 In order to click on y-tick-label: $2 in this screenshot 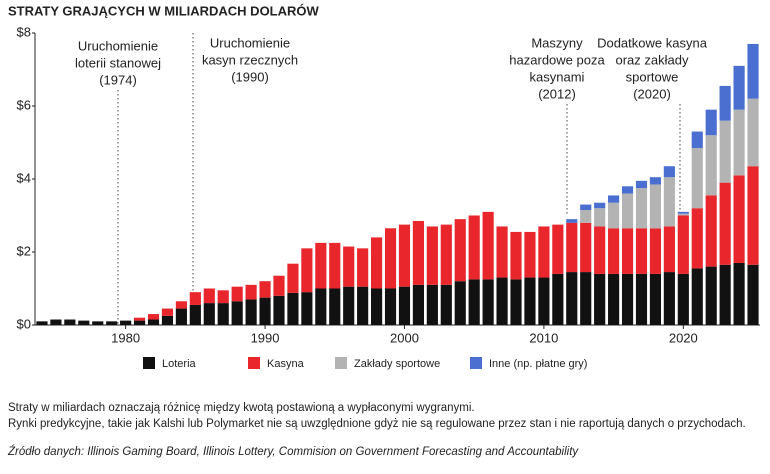, I will do `click(24, 250)`.